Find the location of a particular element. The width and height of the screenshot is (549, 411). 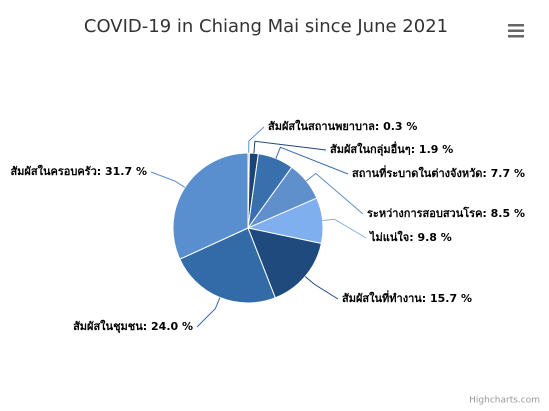

data-label: สัมผัสในชุมชน: 24.0 % is located at coordinates (133, 326).